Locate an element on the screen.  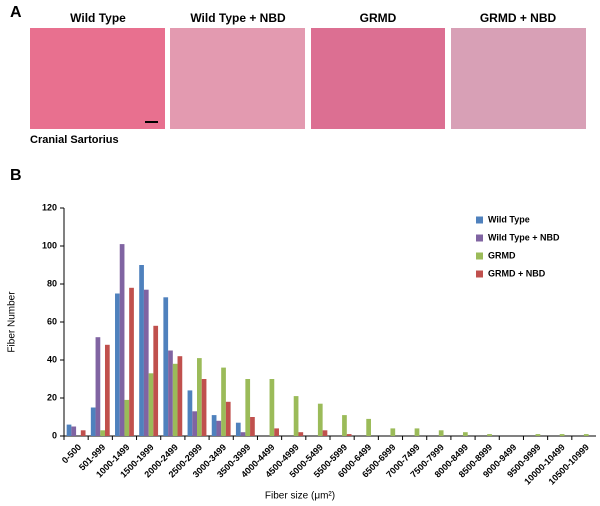
y-axis-label: Fiber Number is located at coordinates (12, 322).